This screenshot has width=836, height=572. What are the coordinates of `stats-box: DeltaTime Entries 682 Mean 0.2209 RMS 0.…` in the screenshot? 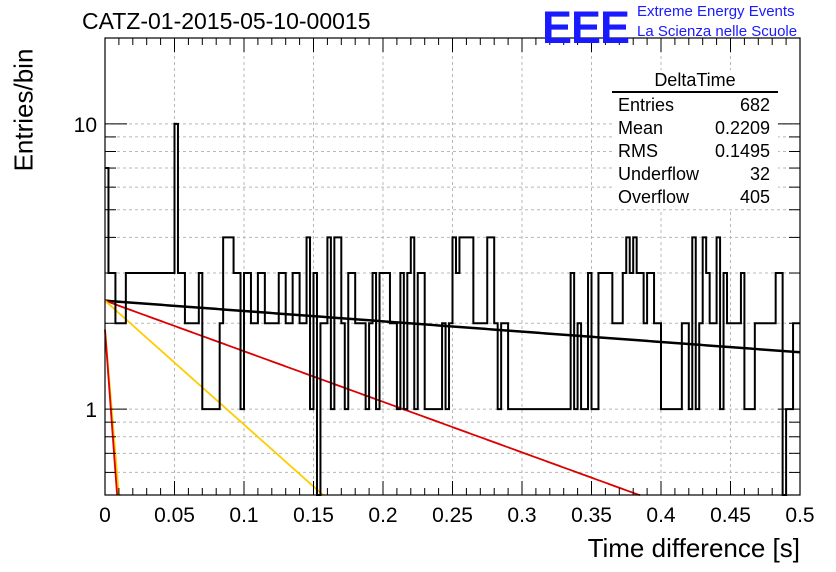 It's located at (695, 139).